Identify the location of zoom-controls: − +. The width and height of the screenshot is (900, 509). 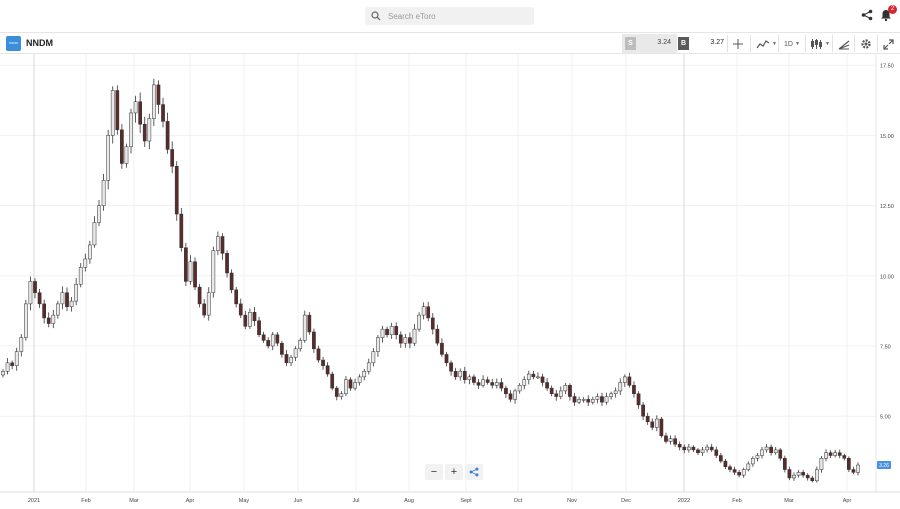
(454, 473).